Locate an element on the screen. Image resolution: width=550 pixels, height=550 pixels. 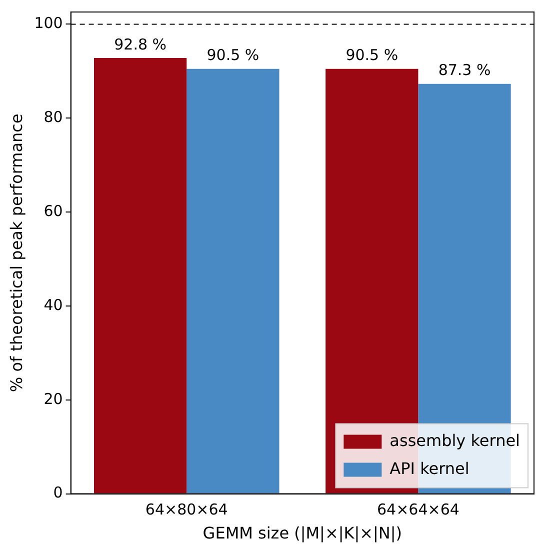
y-tick-label: 80 is located at coordinates (53, 117).